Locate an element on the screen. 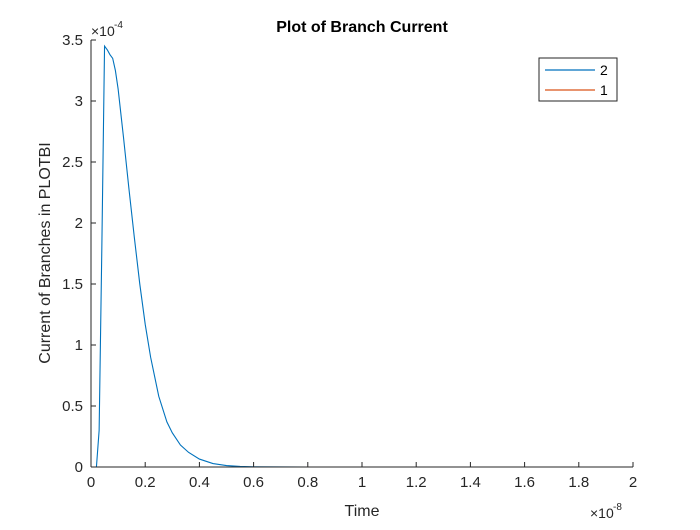  x-tick-label: 1.4 is located at coordinates (470, 482).